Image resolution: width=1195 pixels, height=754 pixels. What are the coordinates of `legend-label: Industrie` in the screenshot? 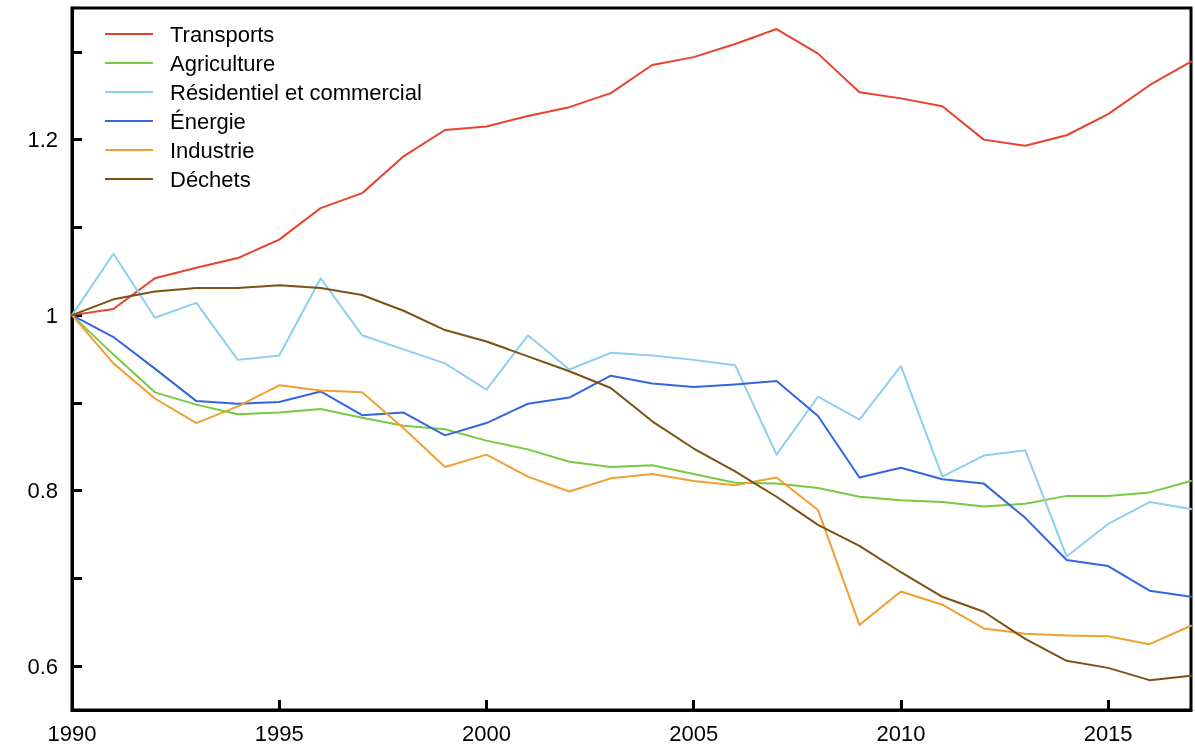 It's located at (212, 150).